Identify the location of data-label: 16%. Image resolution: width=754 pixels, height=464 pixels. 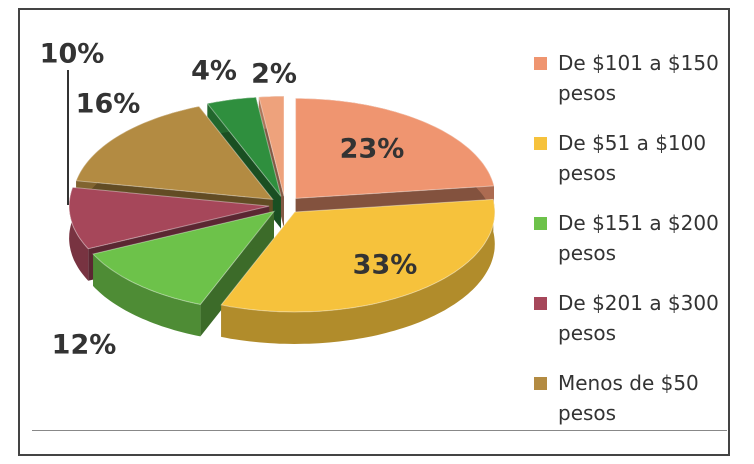
(108, 104).